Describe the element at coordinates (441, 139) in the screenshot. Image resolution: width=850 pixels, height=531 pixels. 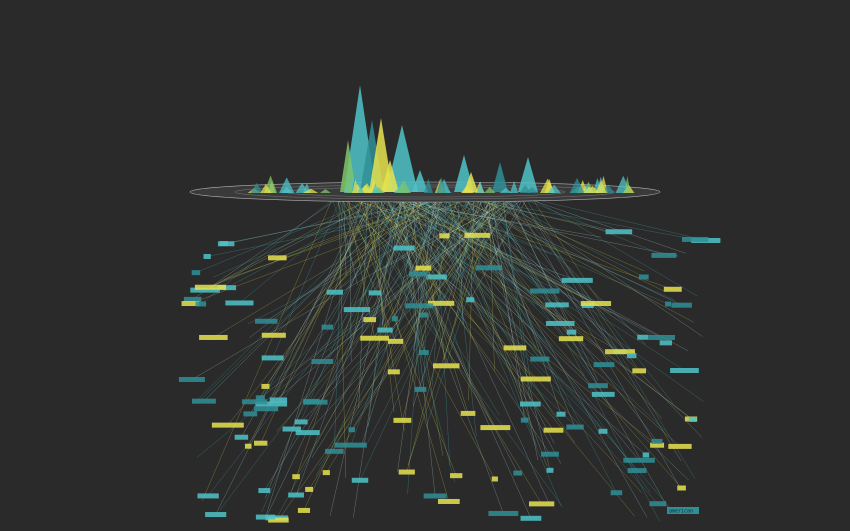
I see `peak-cluster` at that location.